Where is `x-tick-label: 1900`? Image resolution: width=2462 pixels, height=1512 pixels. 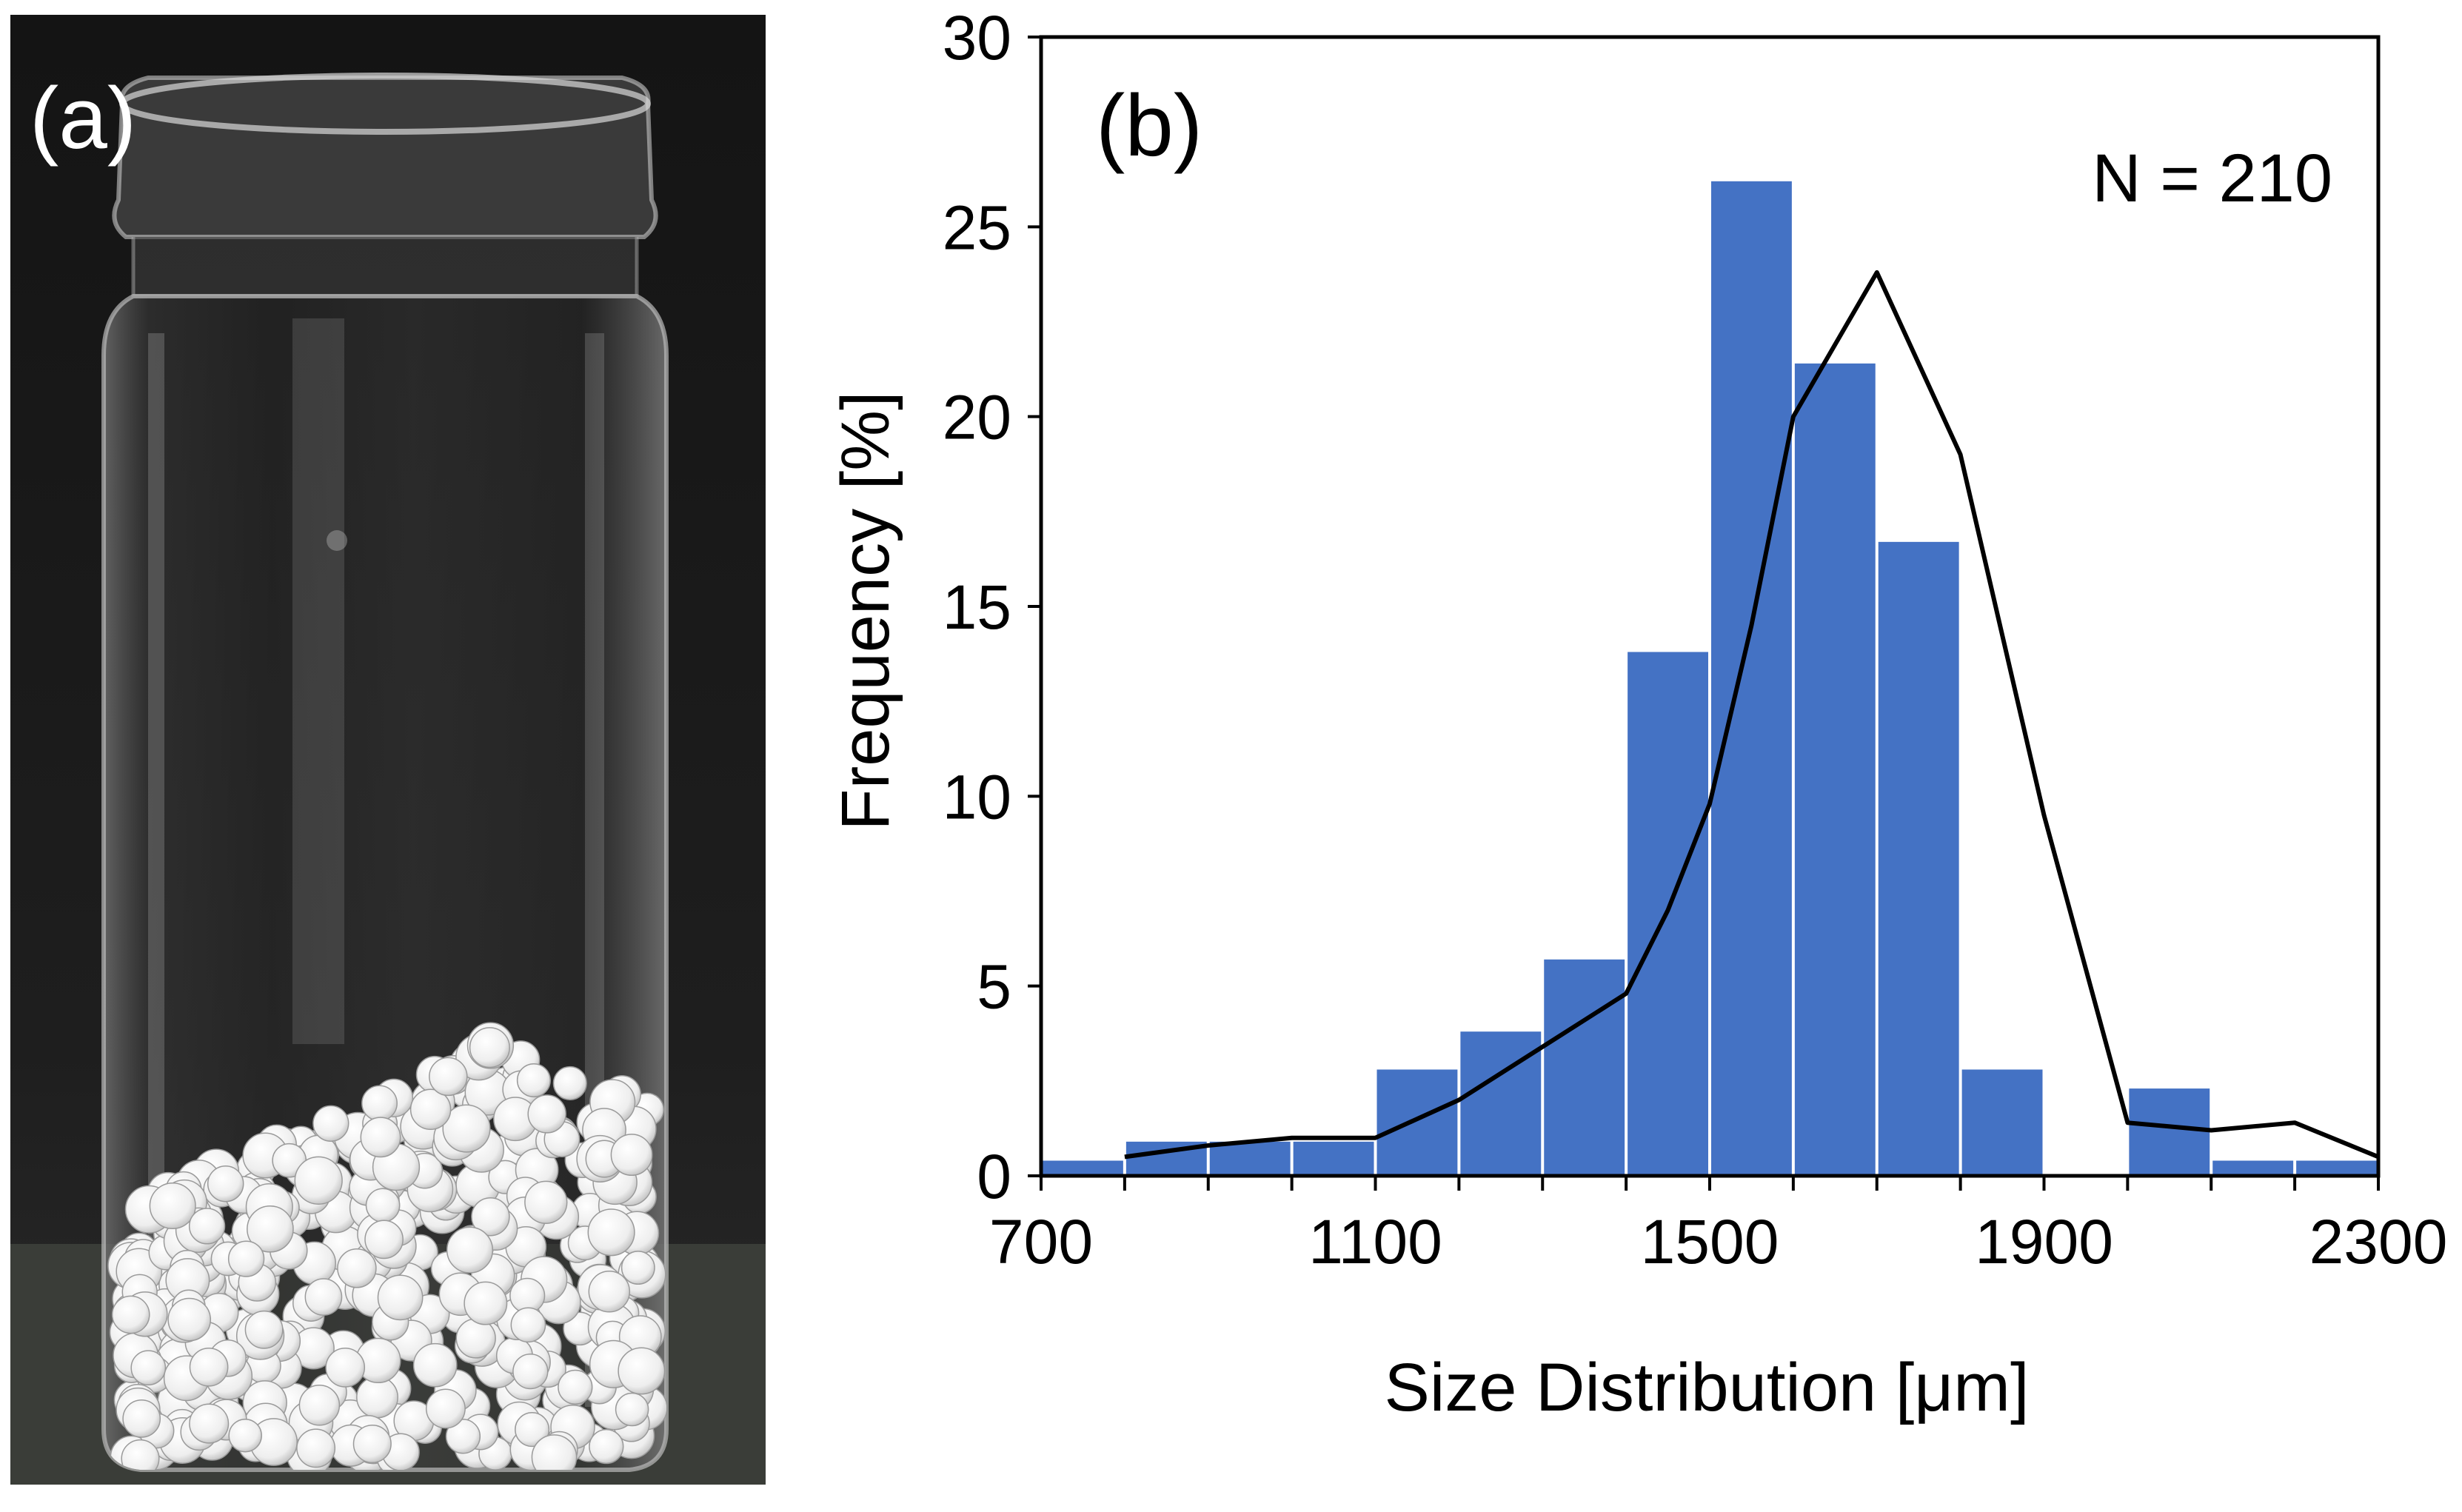
x-tick-label: 1900 is located at coordinates (2044, 1242).